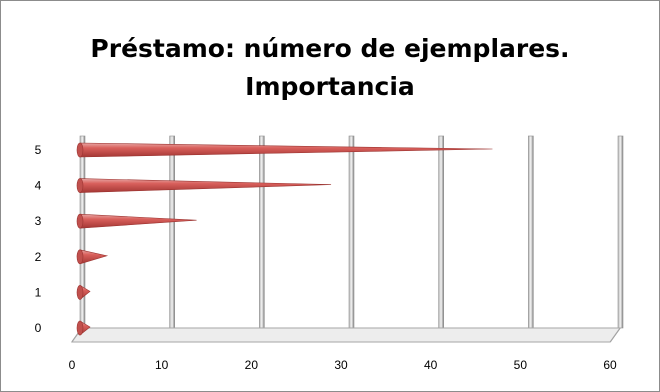 The height and width of the screenshot is (392, 660). What do you see at coordinates (330, 86) in the screenshot?
I see `chart-title-line-2: Importancia` at bounding box center [330, 86].